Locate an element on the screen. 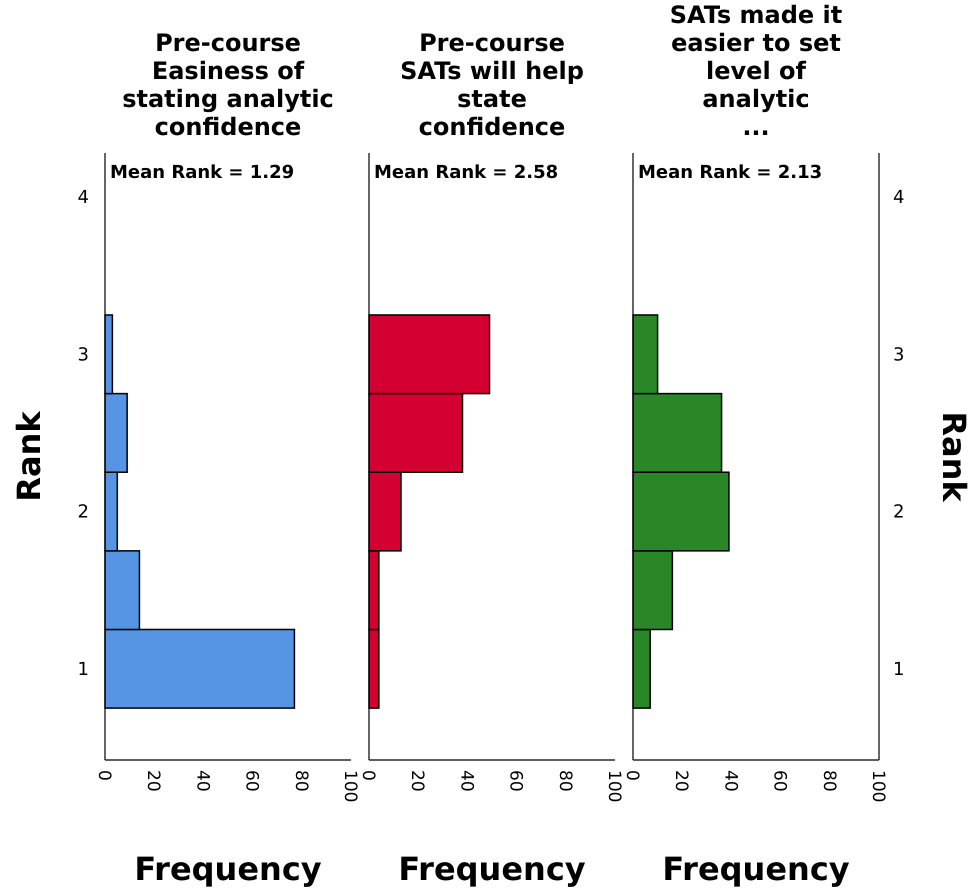 The width and height of the screenshot is (973, 891). annotation: Mean Rank = 2.58 is located at coordinates (466, 172).